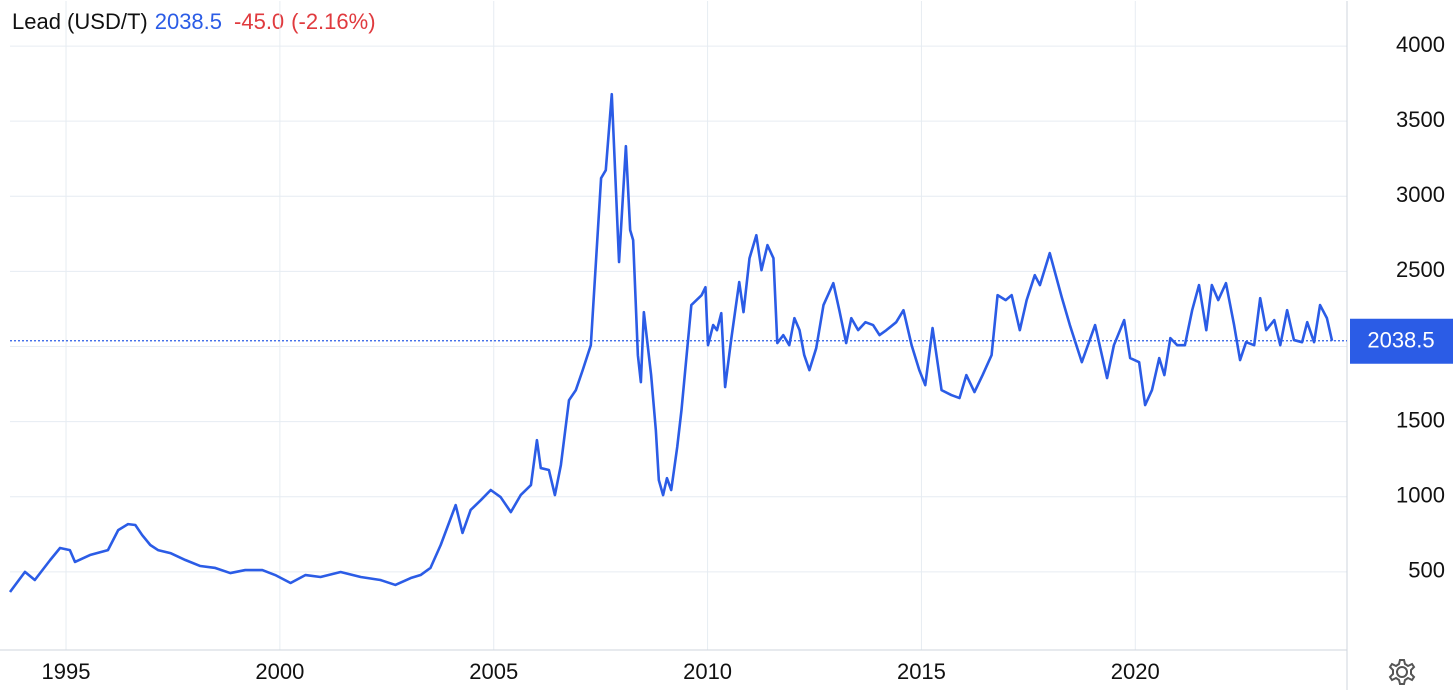 The image size is (1456, 697). I want to click on y-tick-label: 3000, so click(1420, 194).